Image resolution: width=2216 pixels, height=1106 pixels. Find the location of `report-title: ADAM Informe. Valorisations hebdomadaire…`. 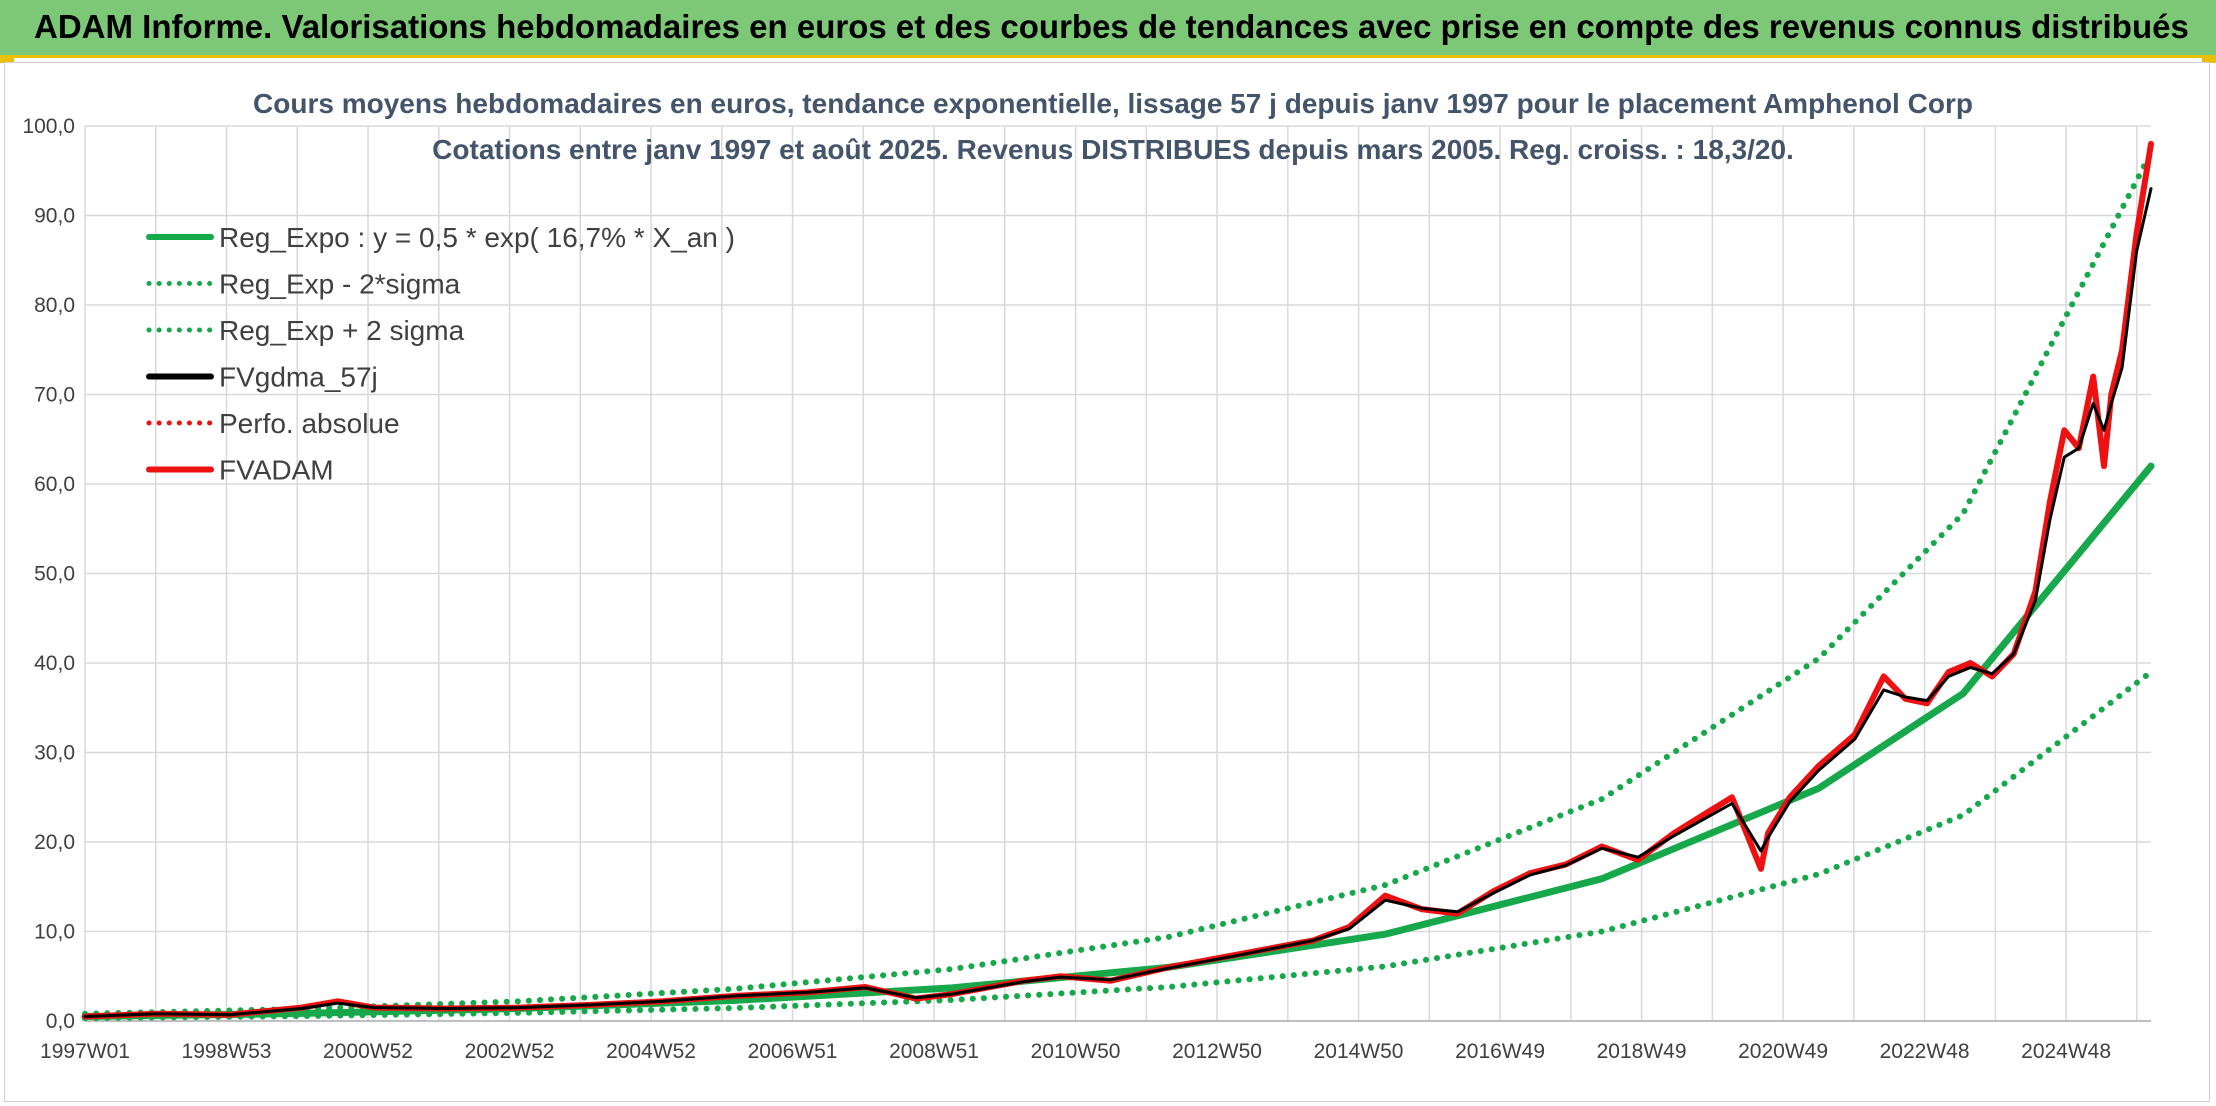

report-title: ADAM Informe. Valorisations hebdomadaire… is located at coordinates (1111, 26).